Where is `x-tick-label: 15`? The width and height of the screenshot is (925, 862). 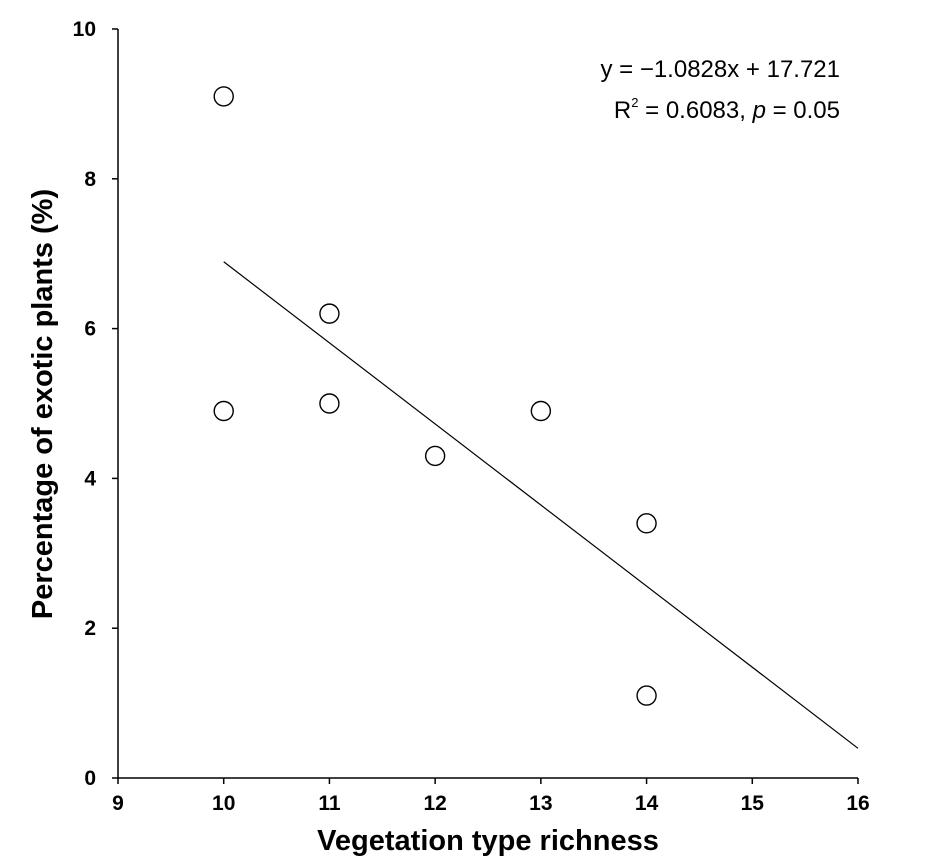 x-tick-label: 15 is located at coordinates (753, 803).